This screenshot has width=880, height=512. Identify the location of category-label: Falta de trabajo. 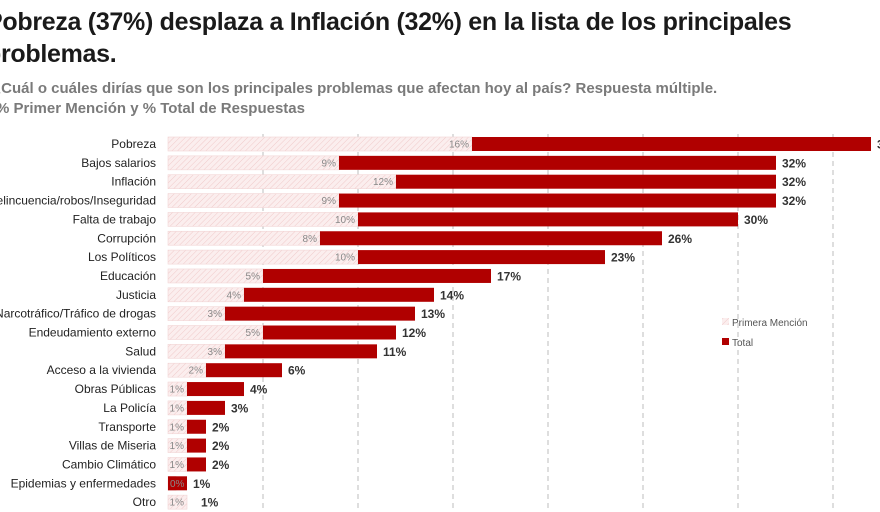
(115, 219).